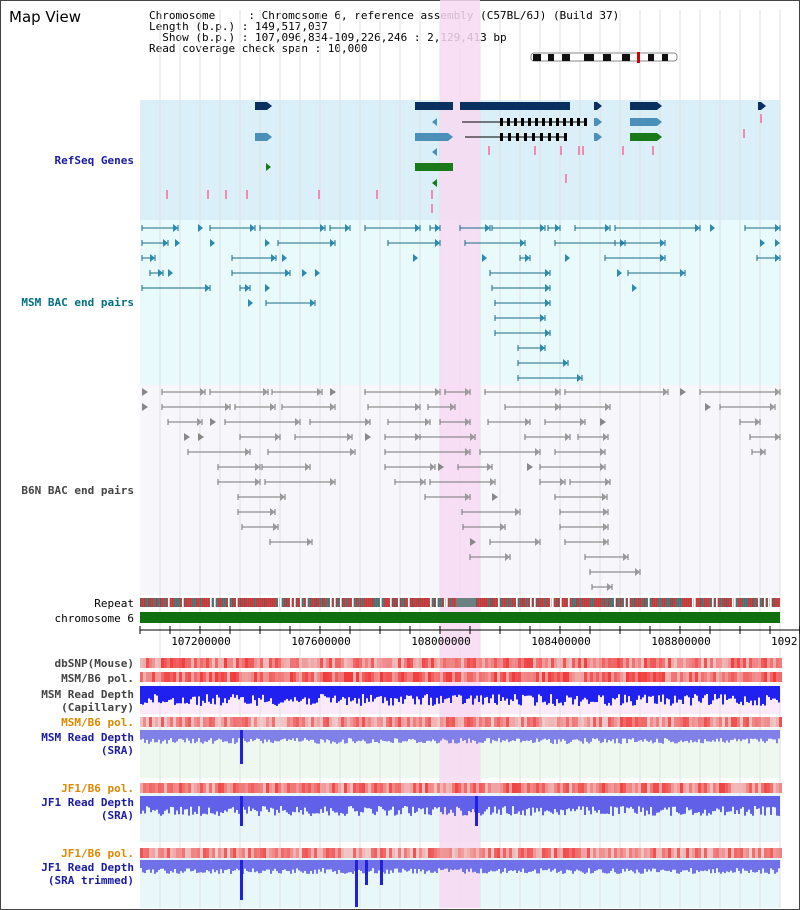 The image size is (800, 910). Describe the element at coordinates (87, 694) in the screenshot. I see `track-label-msm-read-depth-cap: MSM Read Depth` at that location.